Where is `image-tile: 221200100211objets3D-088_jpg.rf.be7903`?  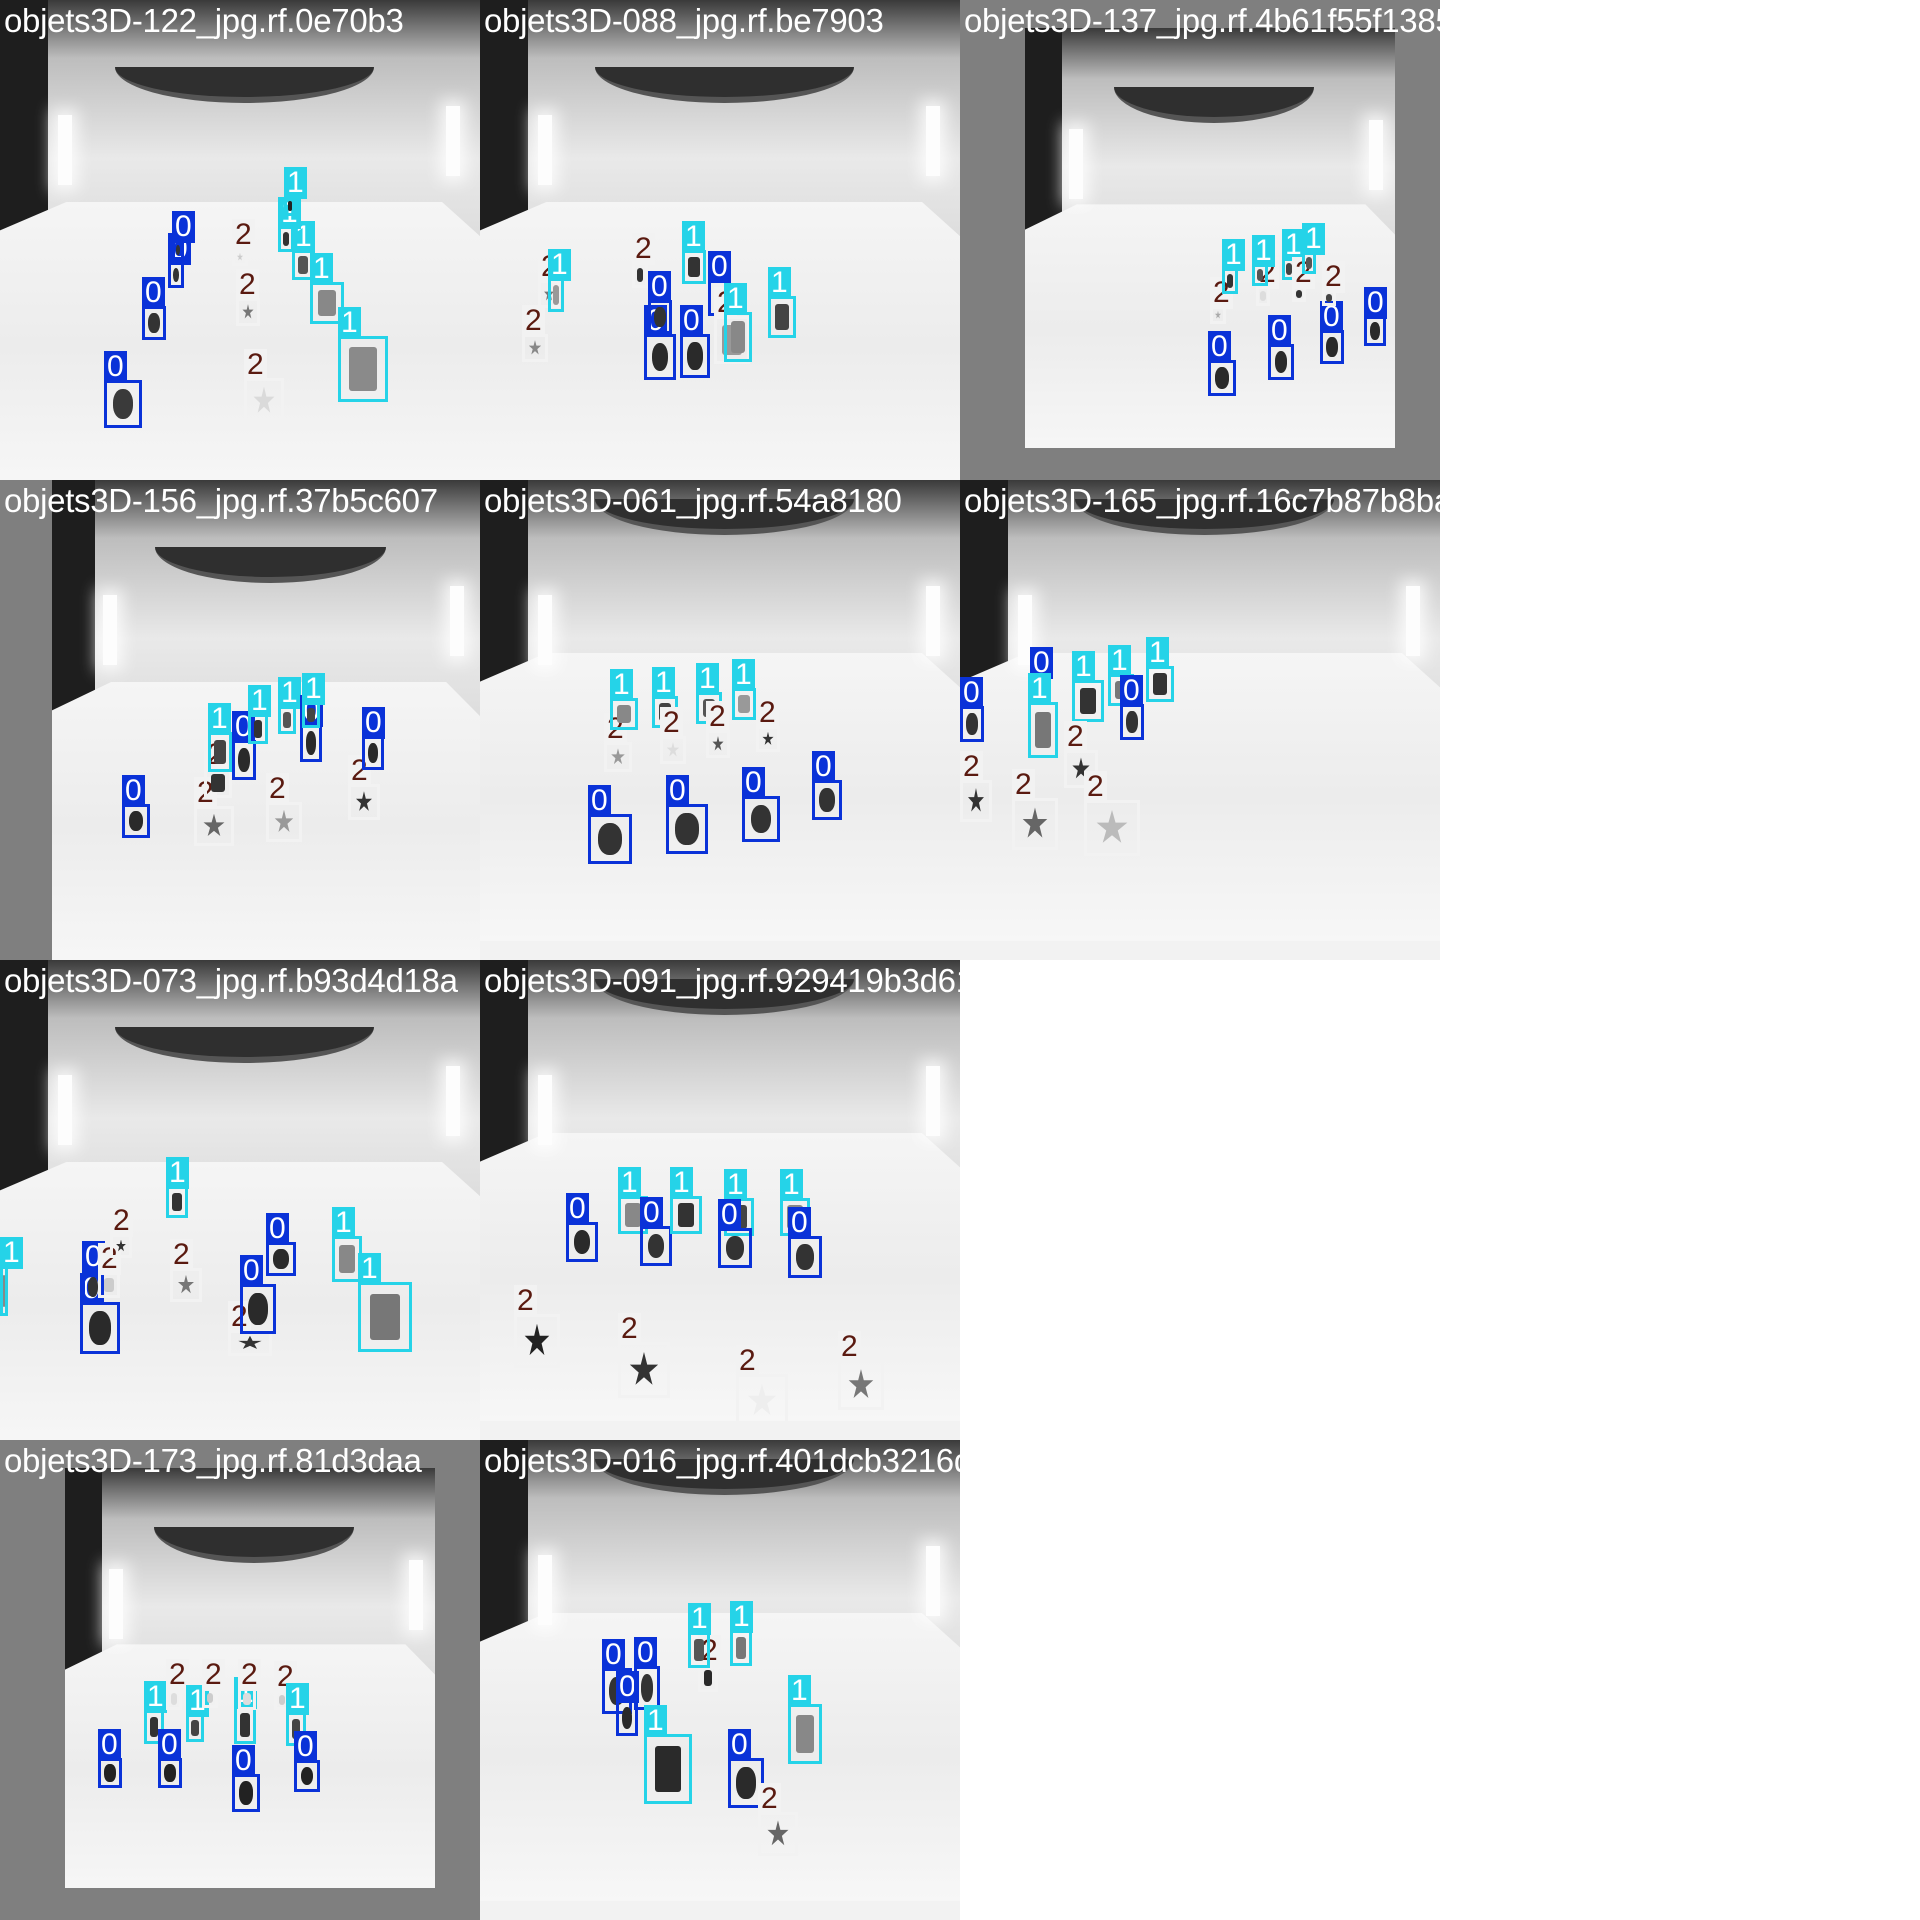
image-tile: 221200100211objets3D-088_jpg.rf.be7903 is located at coordinates (720, 240).